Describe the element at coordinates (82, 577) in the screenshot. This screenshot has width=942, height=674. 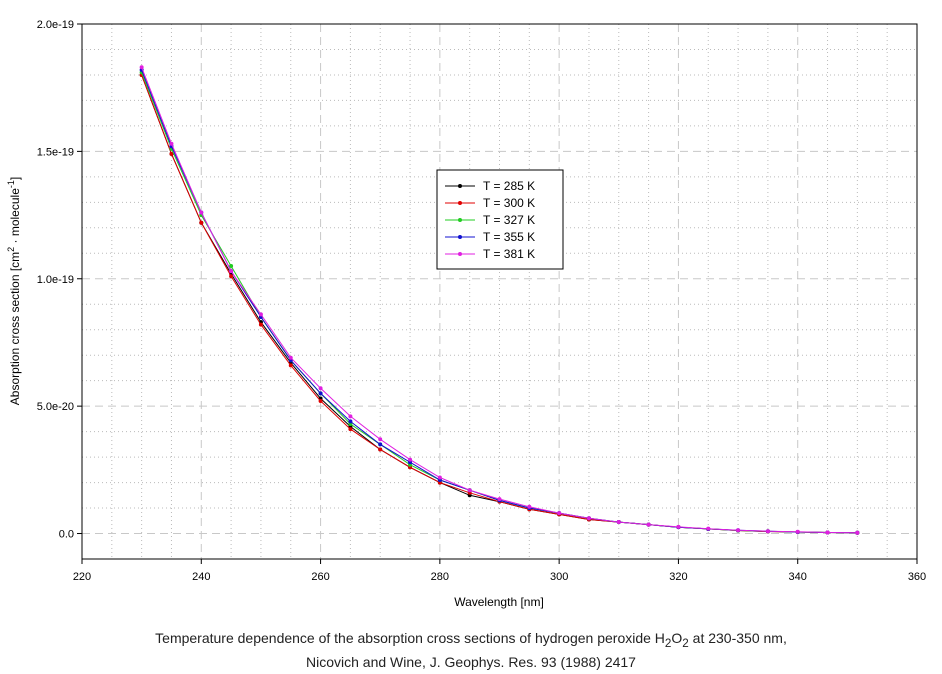
I see `x-tick-label: 220` at that location.